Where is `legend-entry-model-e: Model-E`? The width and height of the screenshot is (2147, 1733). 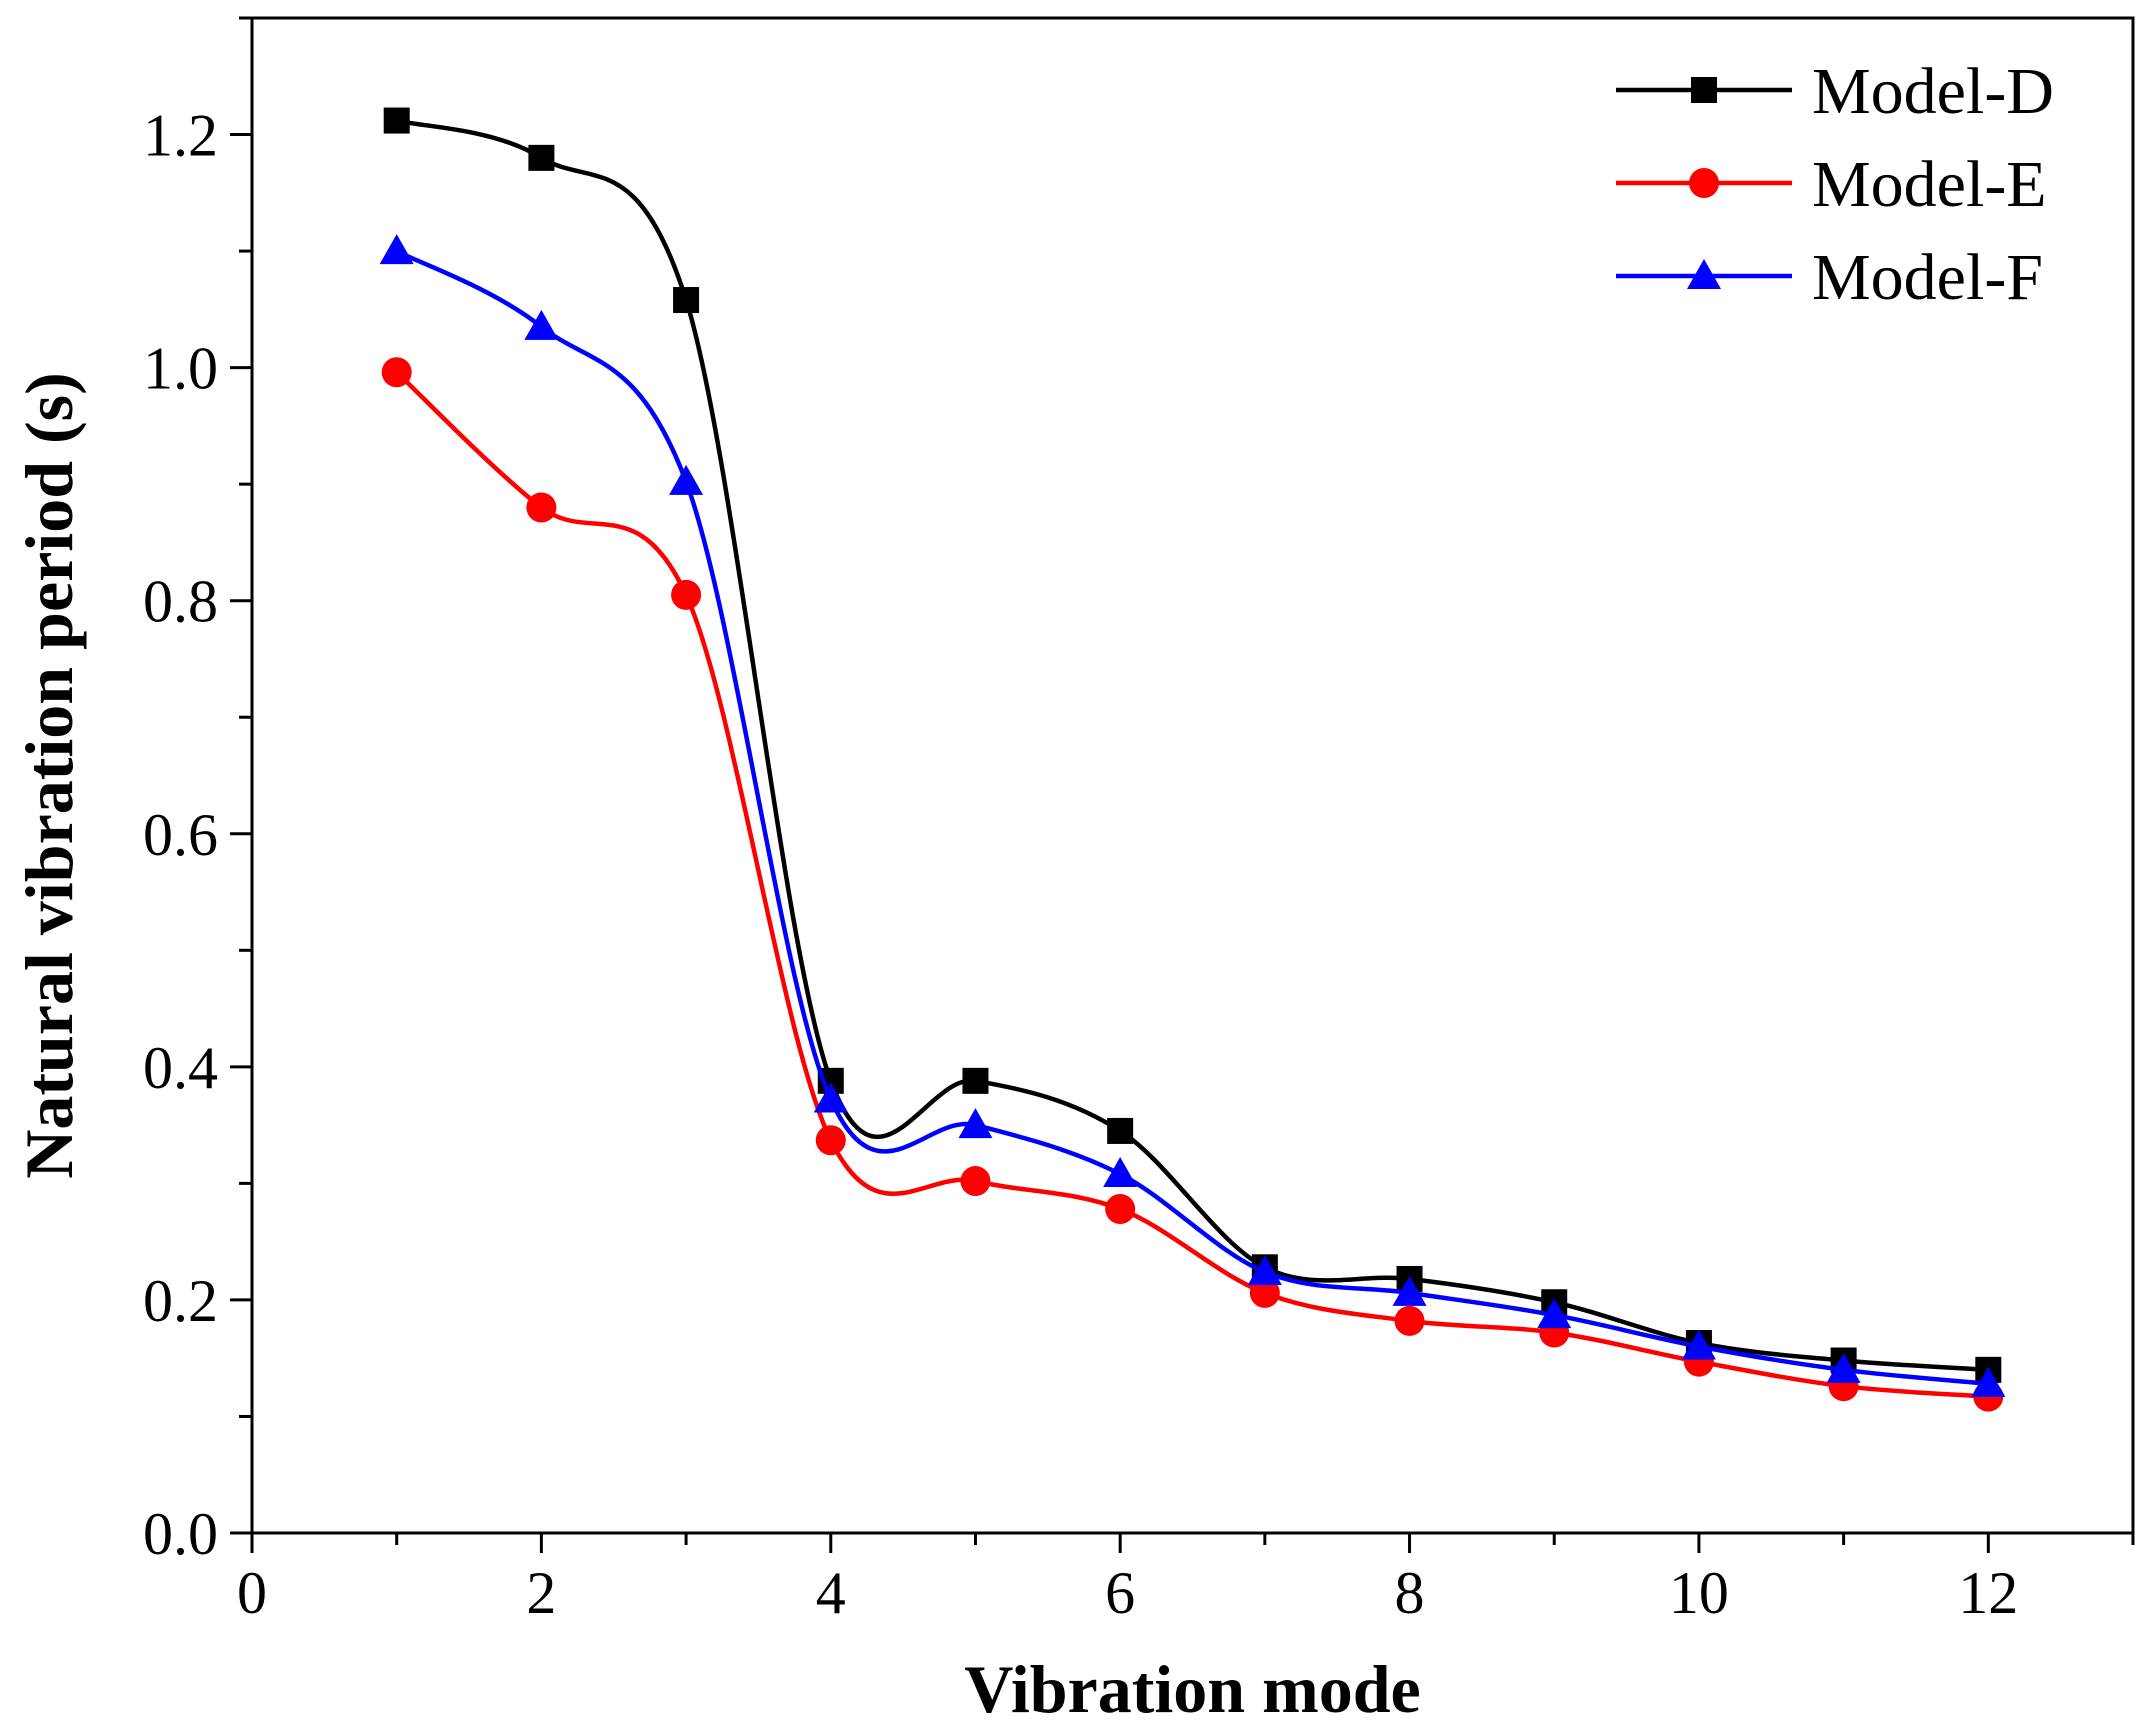
legend-entry-model-e: Model-E is located at coordinates (1831, 184).